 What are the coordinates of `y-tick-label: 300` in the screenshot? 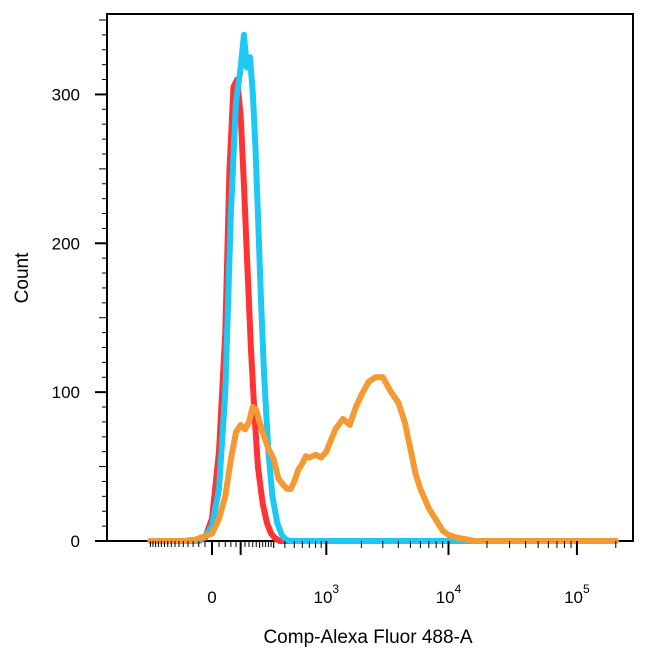 It's located at (66, 94).